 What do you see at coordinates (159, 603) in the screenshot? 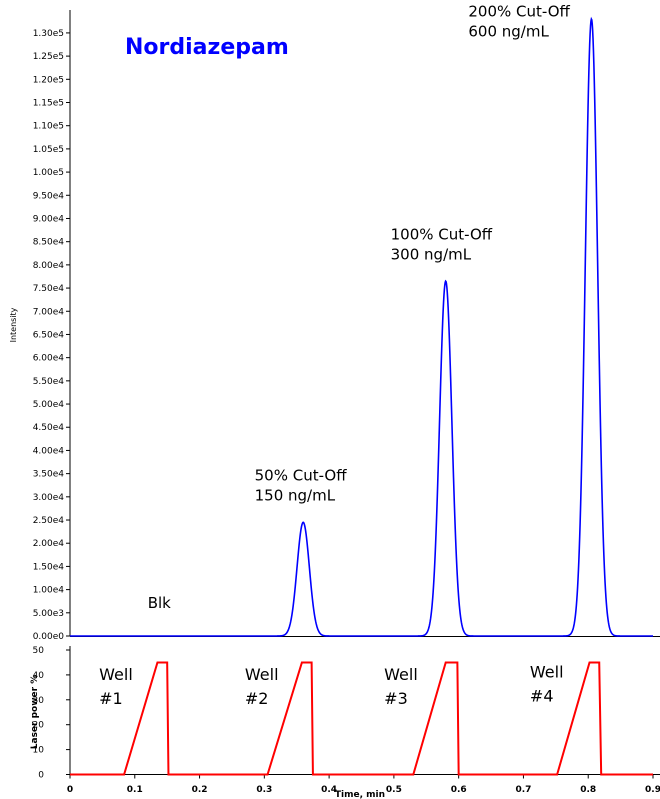
I see `peak-annotation: Blk` at bounding box center [159, 603].